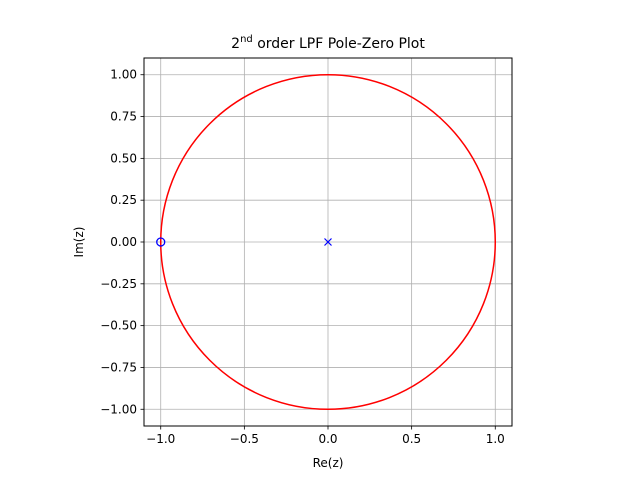 This screenshot has height=480, width=640. What do you see at coordinates (118, 409) in the screenshot?
I see `y-tick-label: −1.00` at bounding box center [118, 409].